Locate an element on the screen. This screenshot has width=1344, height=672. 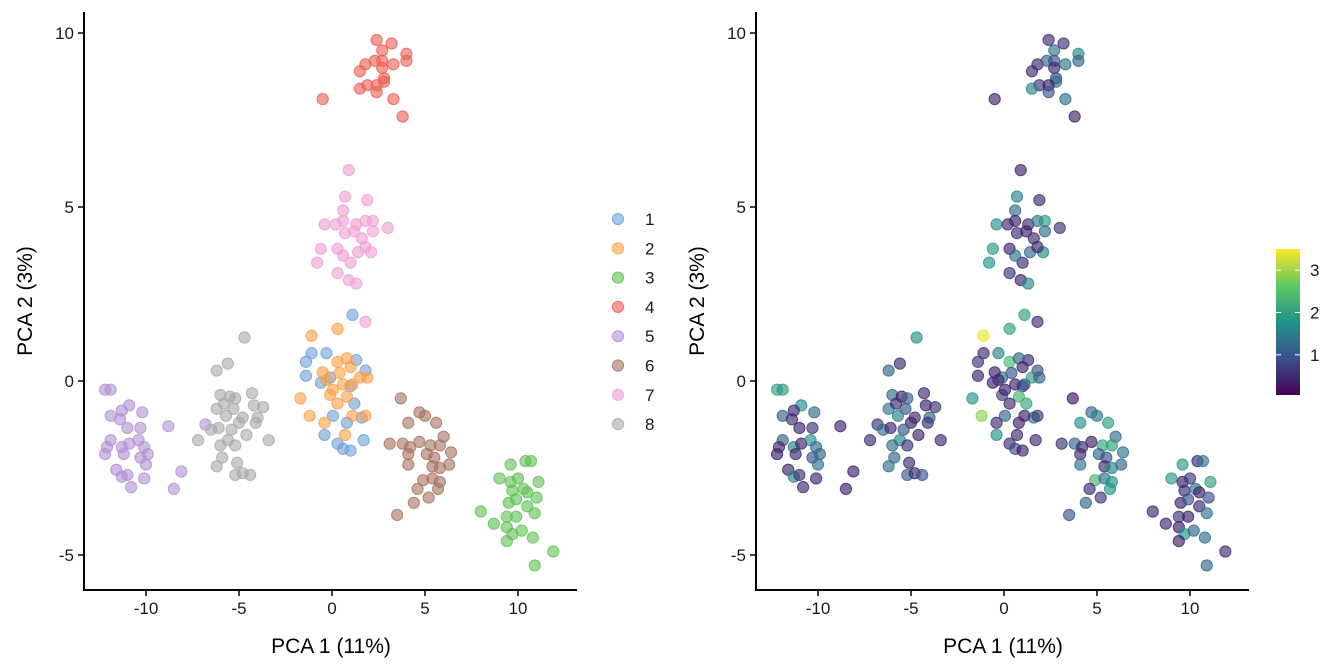
colorbar-tick-label: 3 is located at coordinates (1314, 270).